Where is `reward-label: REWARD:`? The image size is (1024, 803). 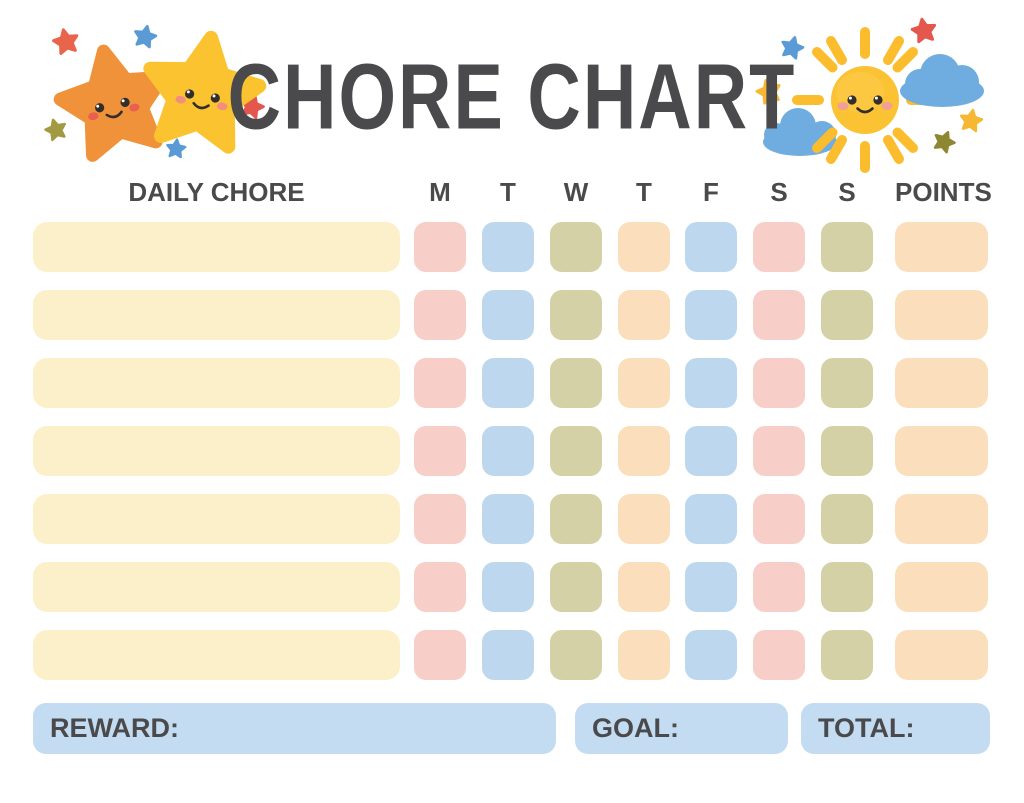 reward-label: REWARD: is located at coordinates (114, 728).